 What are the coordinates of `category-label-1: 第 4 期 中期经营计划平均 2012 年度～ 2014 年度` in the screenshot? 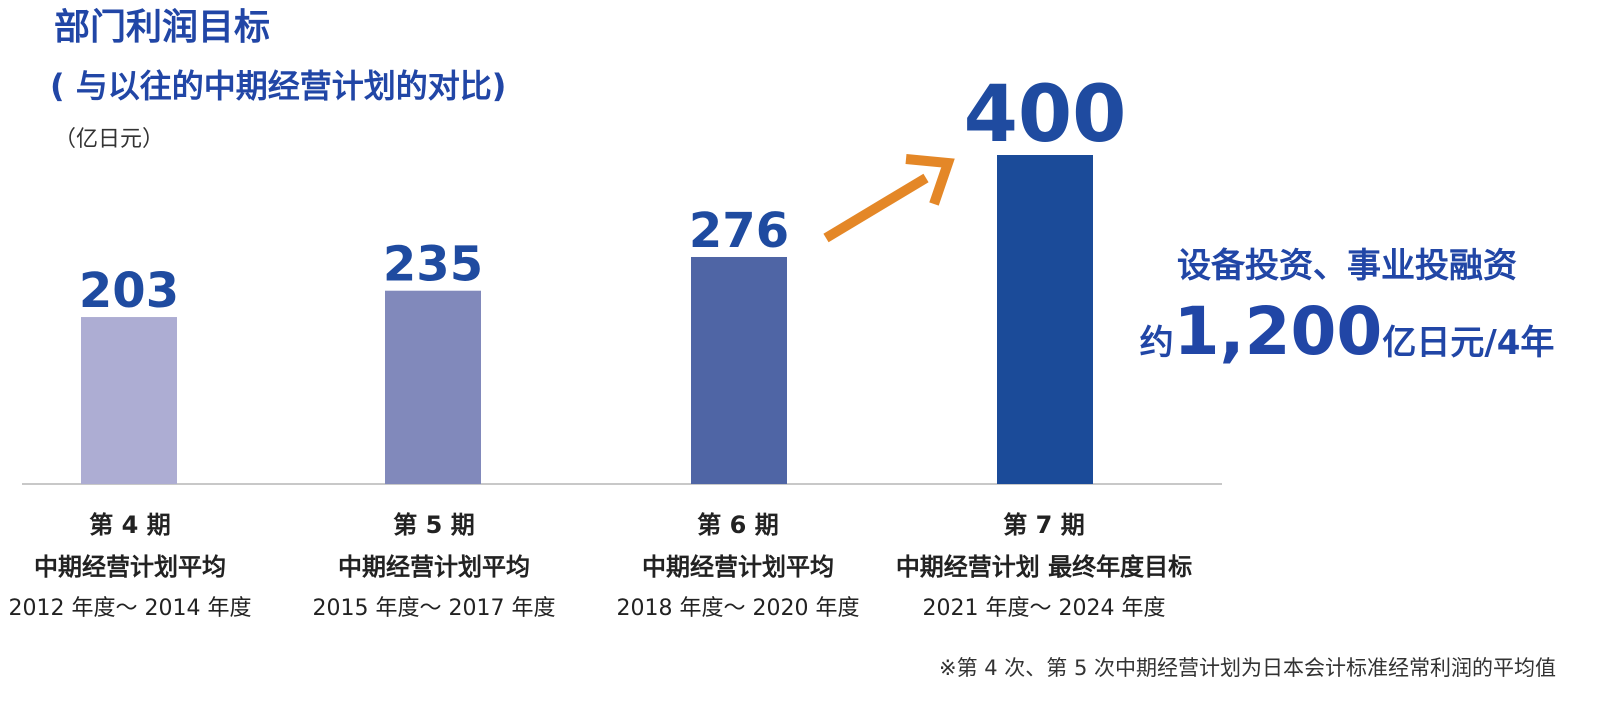 It's located at (140, 567).